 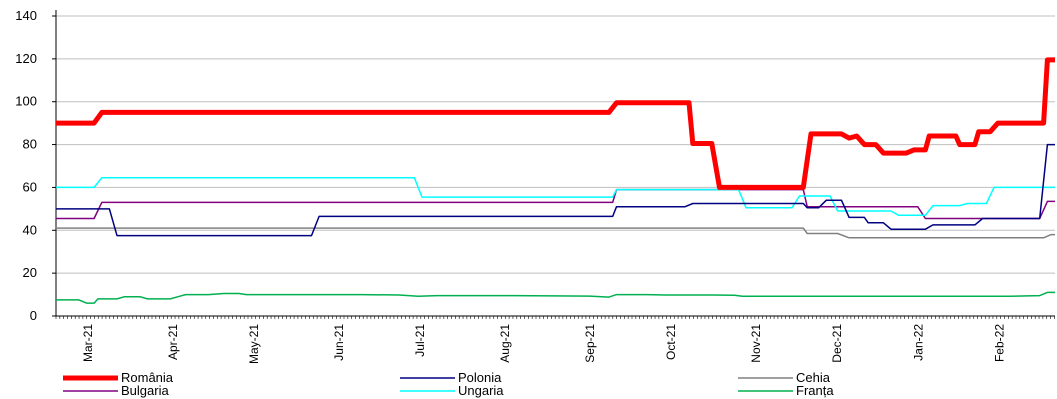 What do you see at coordinates (451, 377) in the screenshot?
I see `legend-item: Polonia` at bounding box center [451, 377].